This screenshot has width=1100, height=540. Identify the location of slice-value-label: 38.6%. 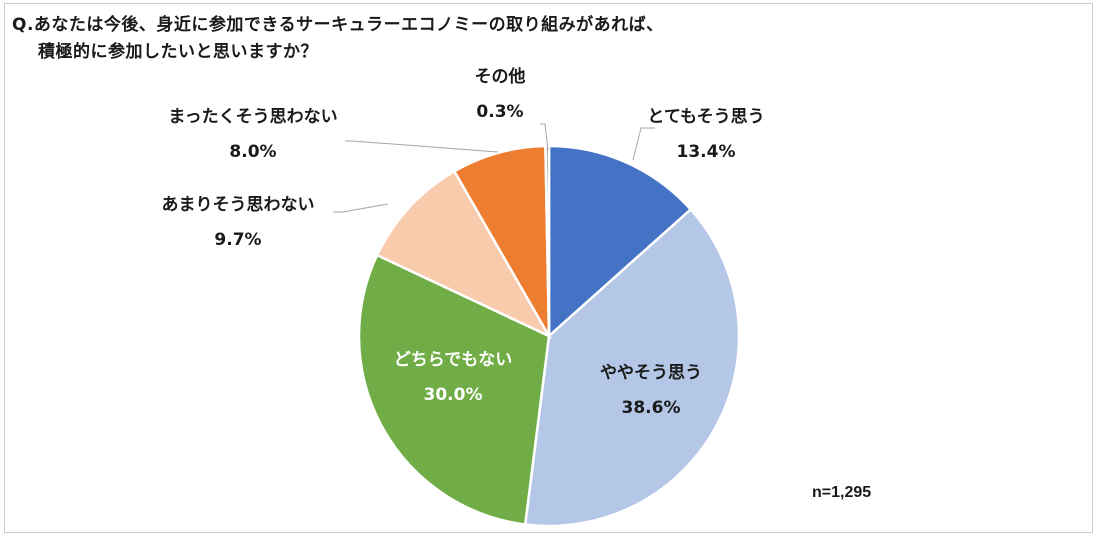
(651, 408).